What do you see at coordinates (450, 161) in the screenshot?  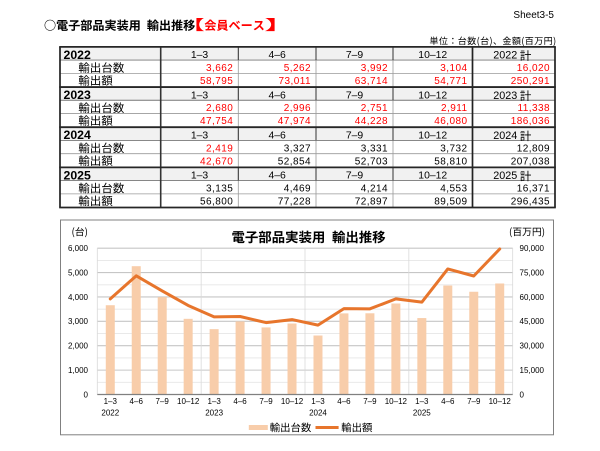 I see `svg-text: 58,810` at bounding box center [450, 161].